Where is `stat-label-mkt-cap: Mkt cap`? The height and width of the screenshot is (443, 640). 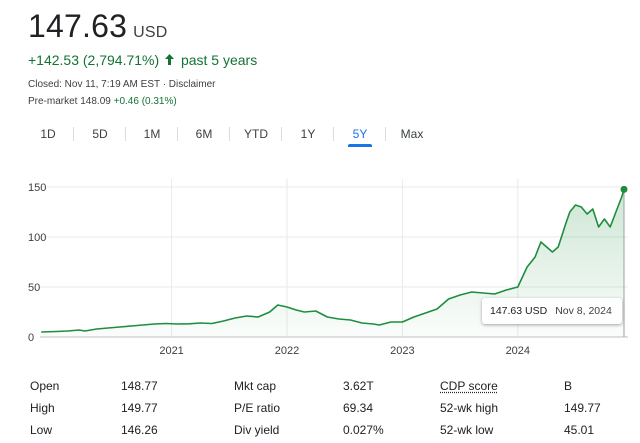
stat-label-mkt-cap: Mkt cap is located at coordinates (255, 386).